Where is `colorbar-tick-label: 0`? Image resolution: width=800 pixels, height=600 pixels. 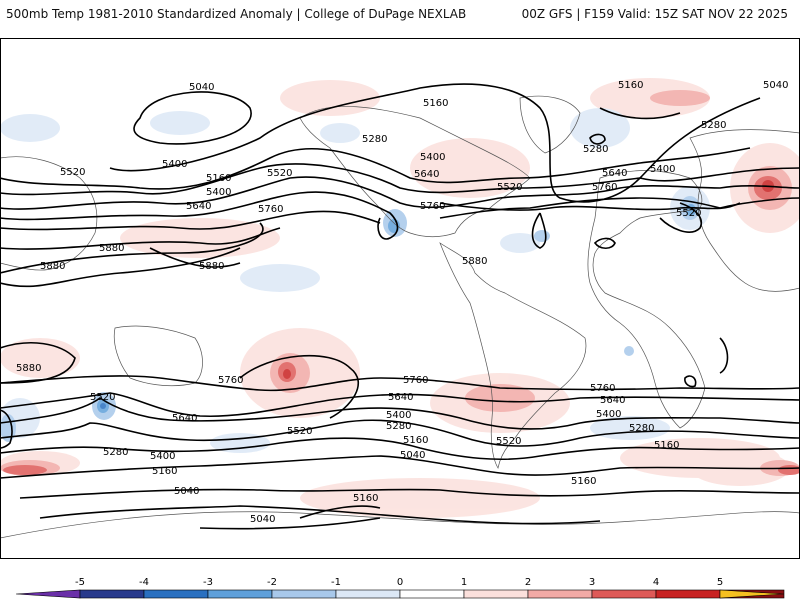 colorbar-tick-label: 0 is located at coordinates (400, 582).